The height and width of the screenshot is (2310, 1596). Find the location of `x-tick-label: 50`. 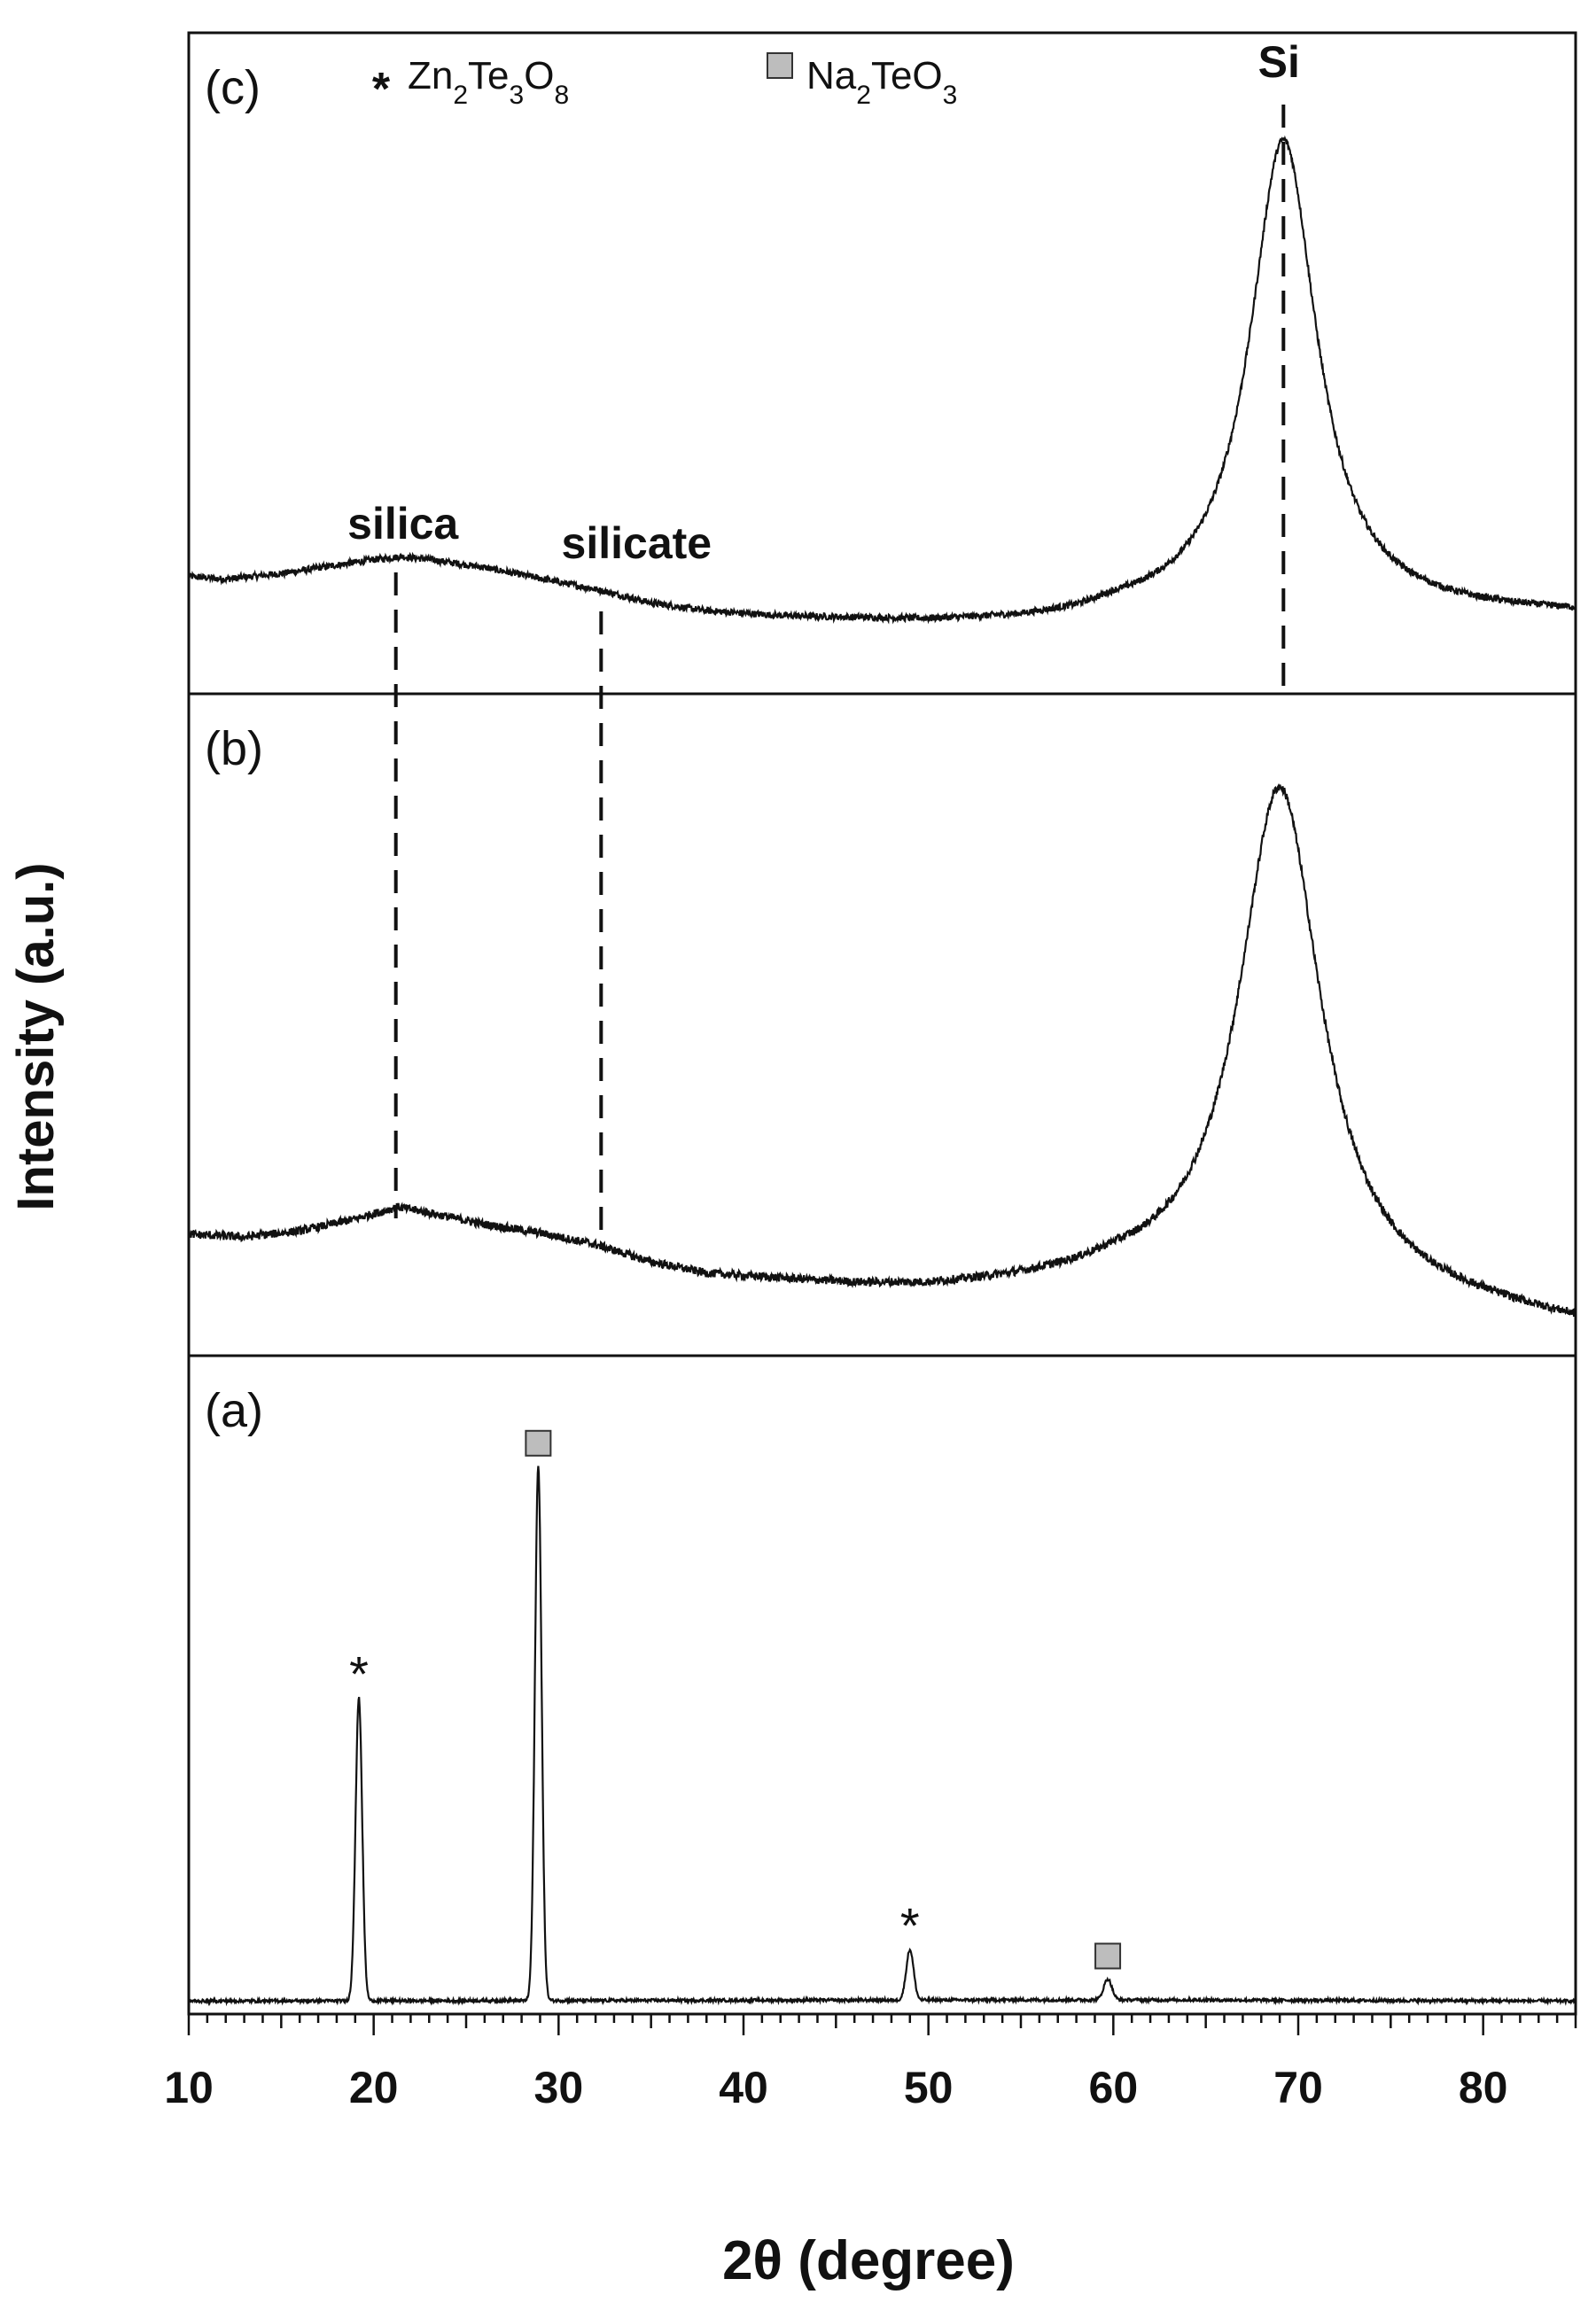

x-tick-label: 50 is located at coordinates (929, 2087).